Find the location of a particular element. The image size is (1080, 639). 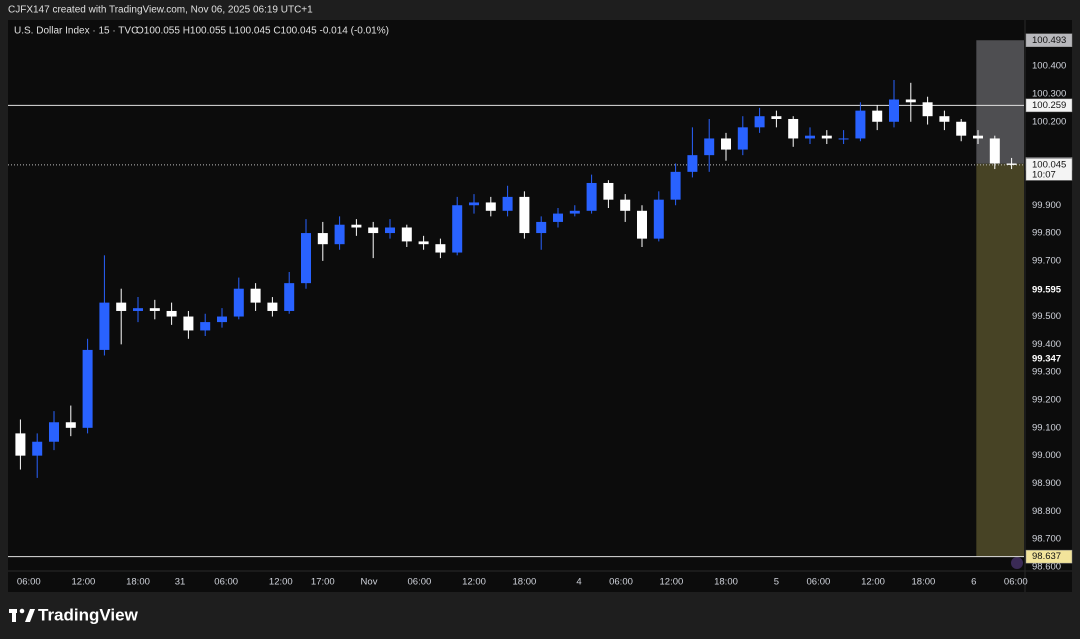

x-tick-label: 6 is located at coordinates (973, 582).